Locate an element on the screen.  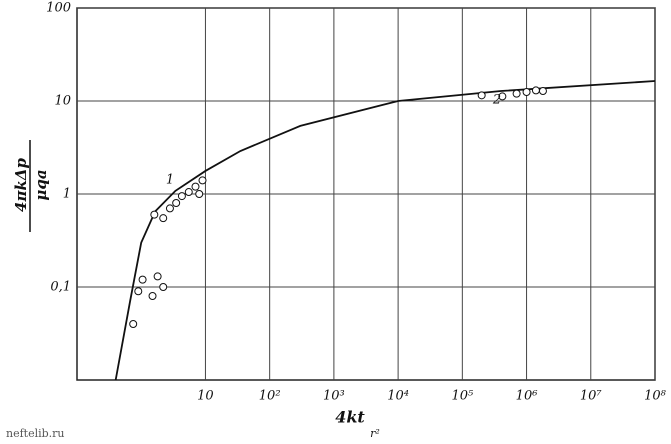
watermark: neftelib.ru is located at coordinates (35, 433).